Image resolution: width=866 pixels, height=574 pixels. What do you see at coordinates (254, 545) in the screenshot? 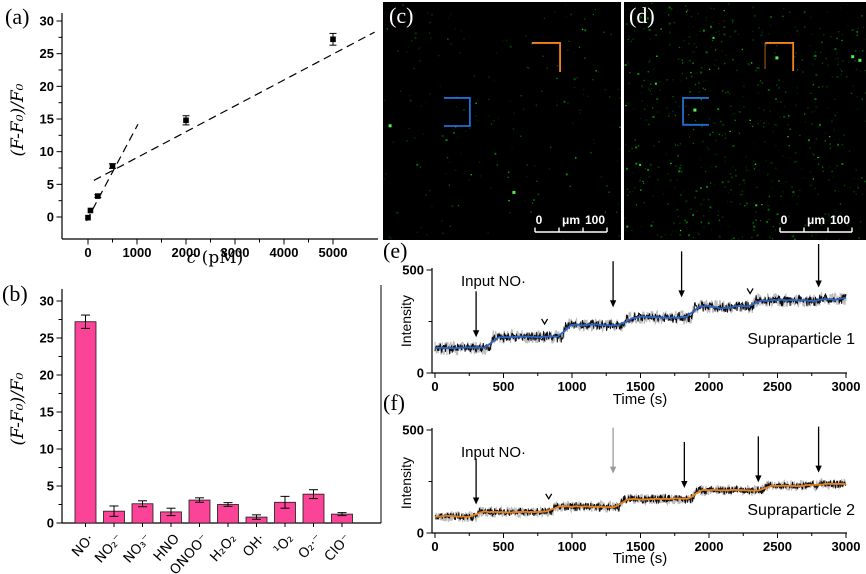
I see `b-category-label: OH·` at bounding box center [254, 545].